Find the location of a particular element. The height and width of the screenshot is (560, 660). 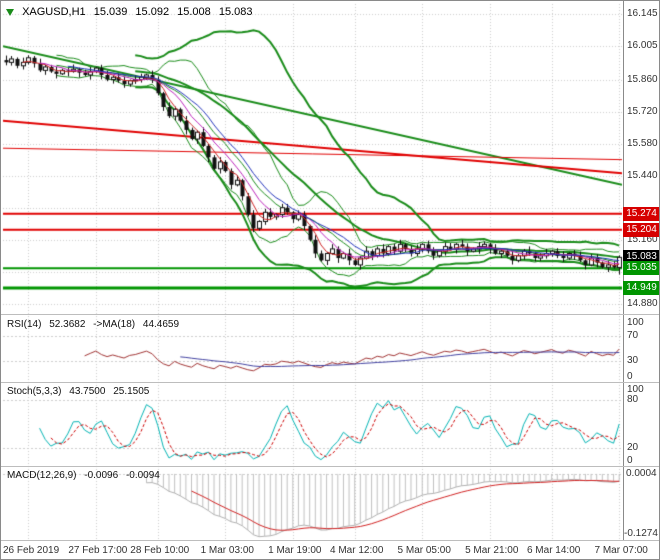

time-tick-label: 4 Mar 12:00 is located at coordinates (357, 550).